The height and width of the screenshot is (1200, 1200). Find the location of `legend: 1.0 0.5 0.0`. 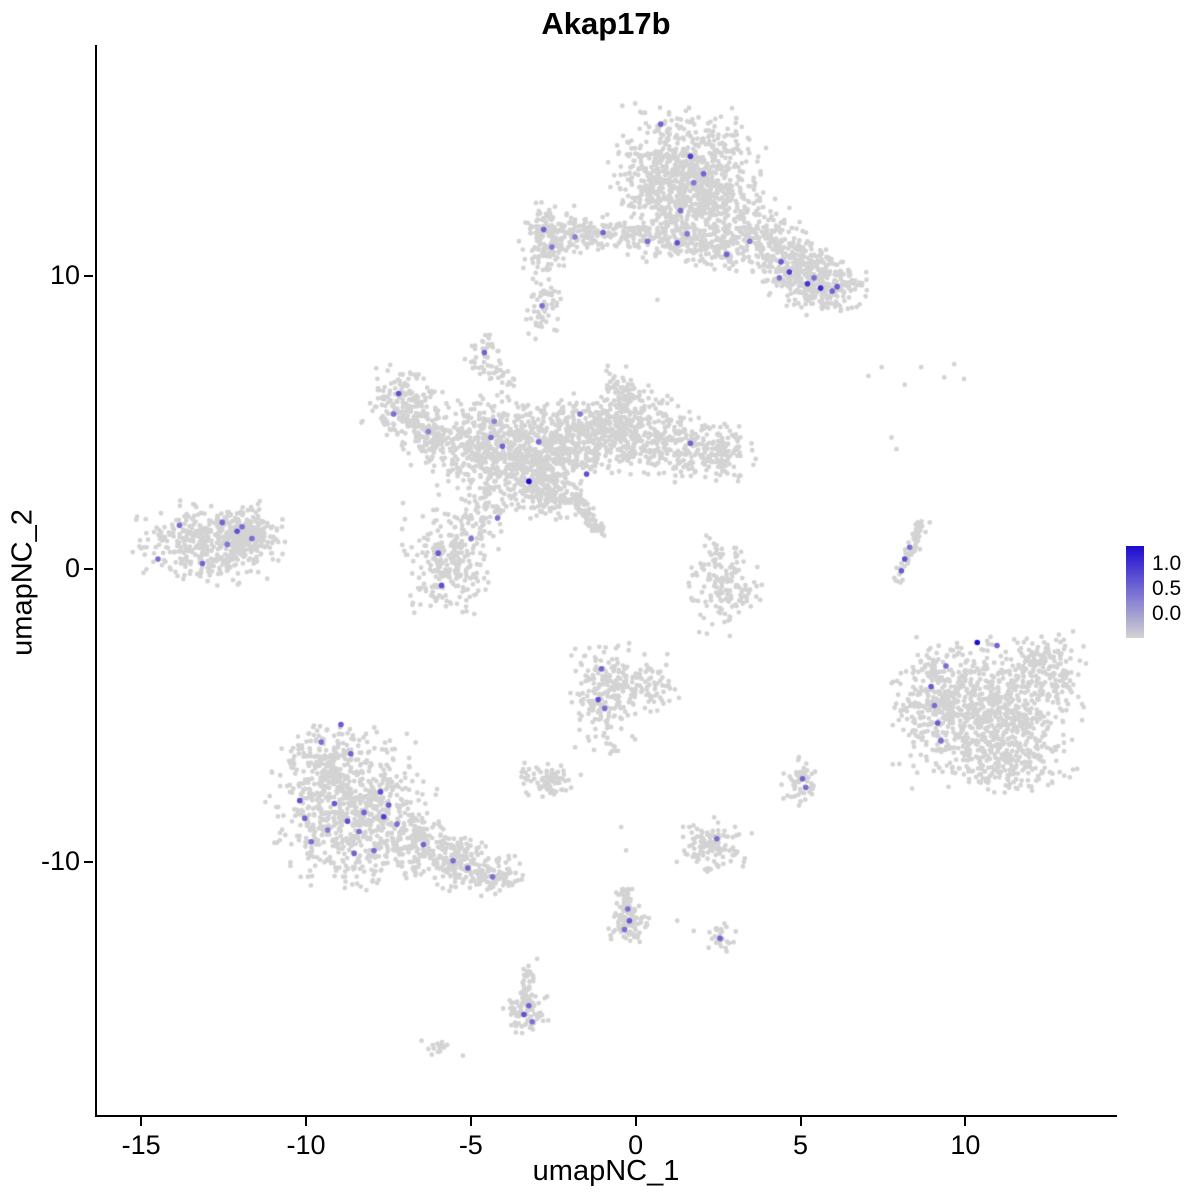

legend: 1.0 0.5 0.0 is located at coordinates (1163, 596).